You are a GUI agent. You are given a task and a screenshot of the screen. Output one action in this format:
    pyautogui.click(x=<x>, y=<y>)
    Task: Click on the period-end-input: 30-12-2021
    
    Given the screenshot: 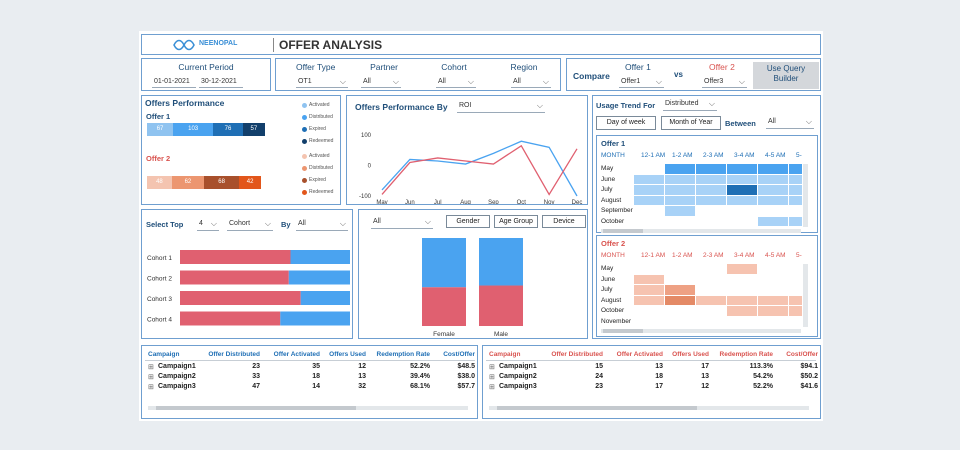 What is the action you would take?
    pyautogui.click(x=221, y=83)
    